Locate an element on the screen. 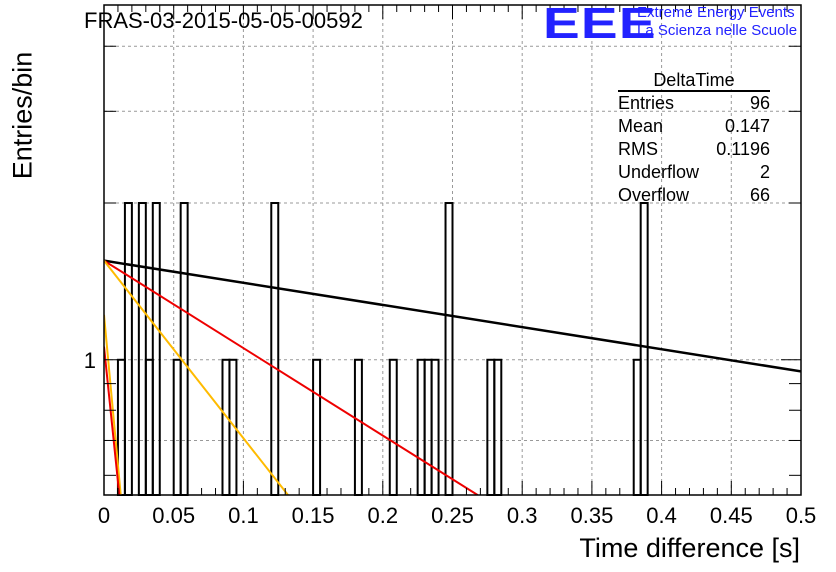  stats-row-mean: Mean 0.147 is located at coordinates (696, 126).